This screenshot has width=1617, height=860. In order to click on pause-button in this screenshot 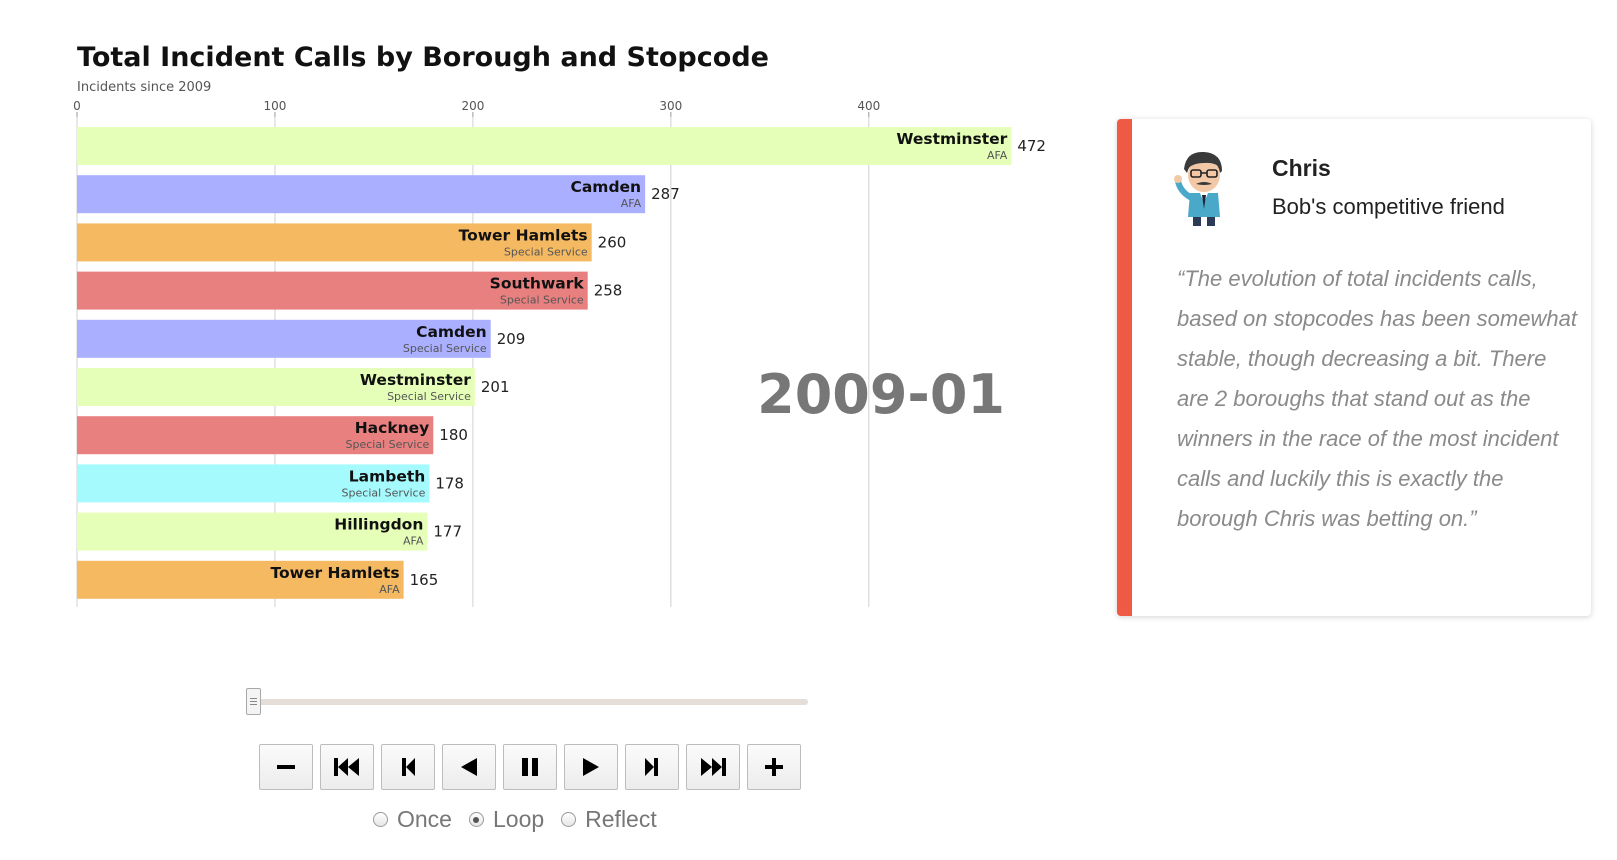, I will do `click(530, 767)`.